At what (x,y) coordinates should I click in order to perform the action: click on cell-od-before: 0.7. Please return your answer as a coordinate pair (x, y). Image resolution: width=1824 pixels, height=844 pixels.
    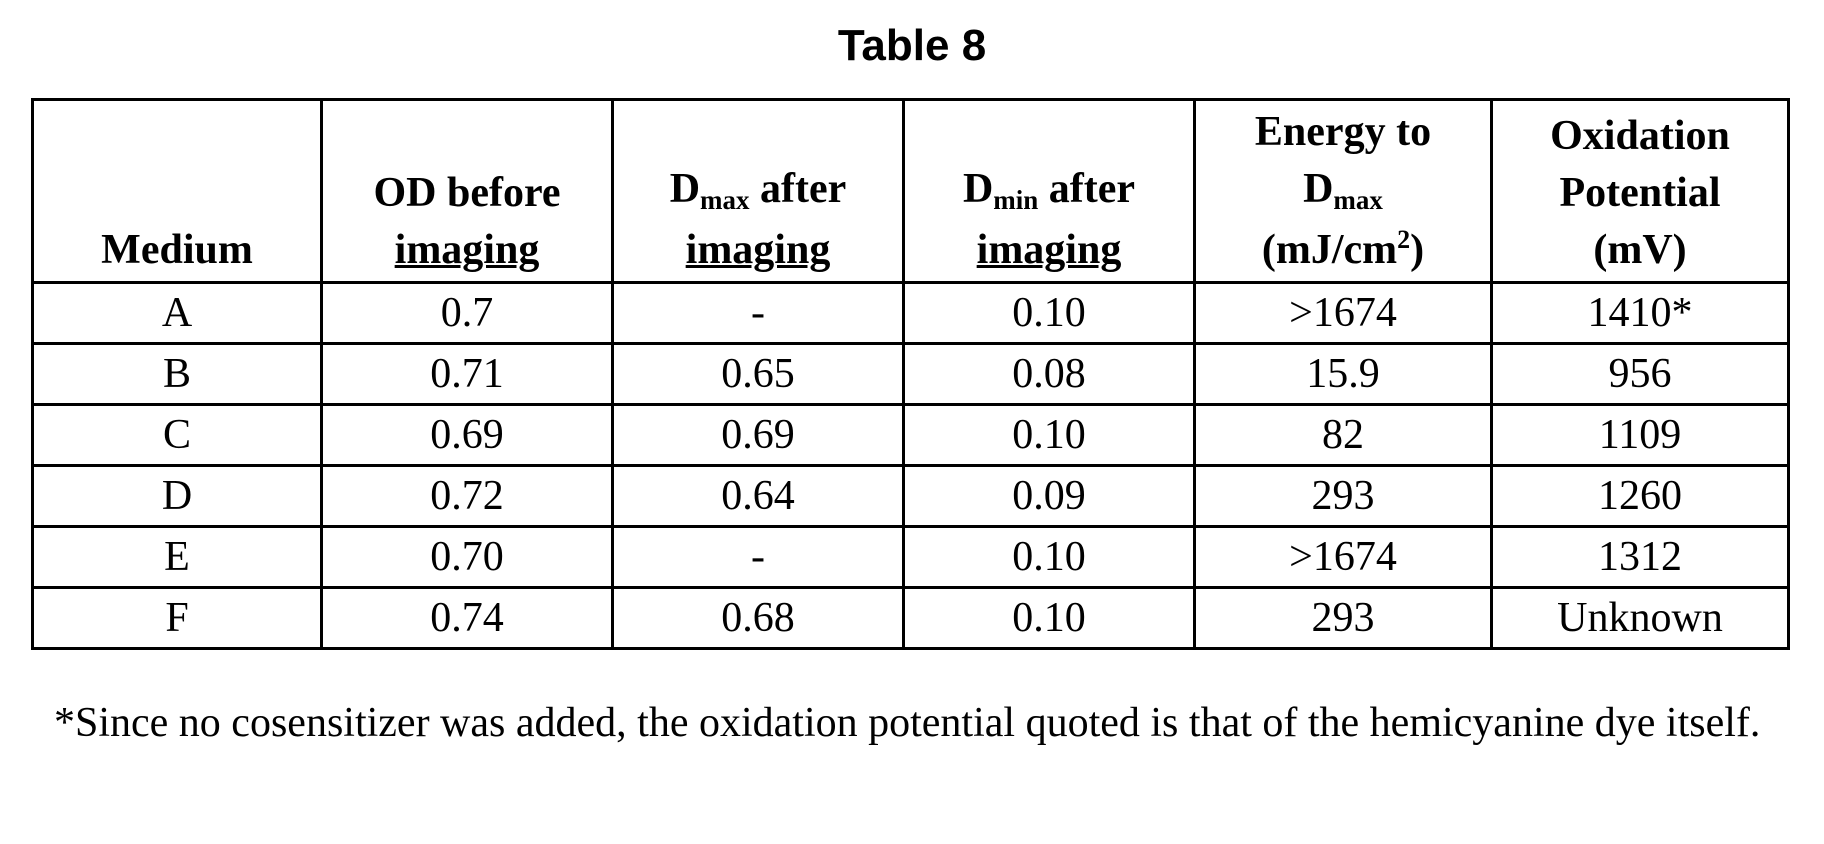
    Looking at the image, I should click on (467, 313).